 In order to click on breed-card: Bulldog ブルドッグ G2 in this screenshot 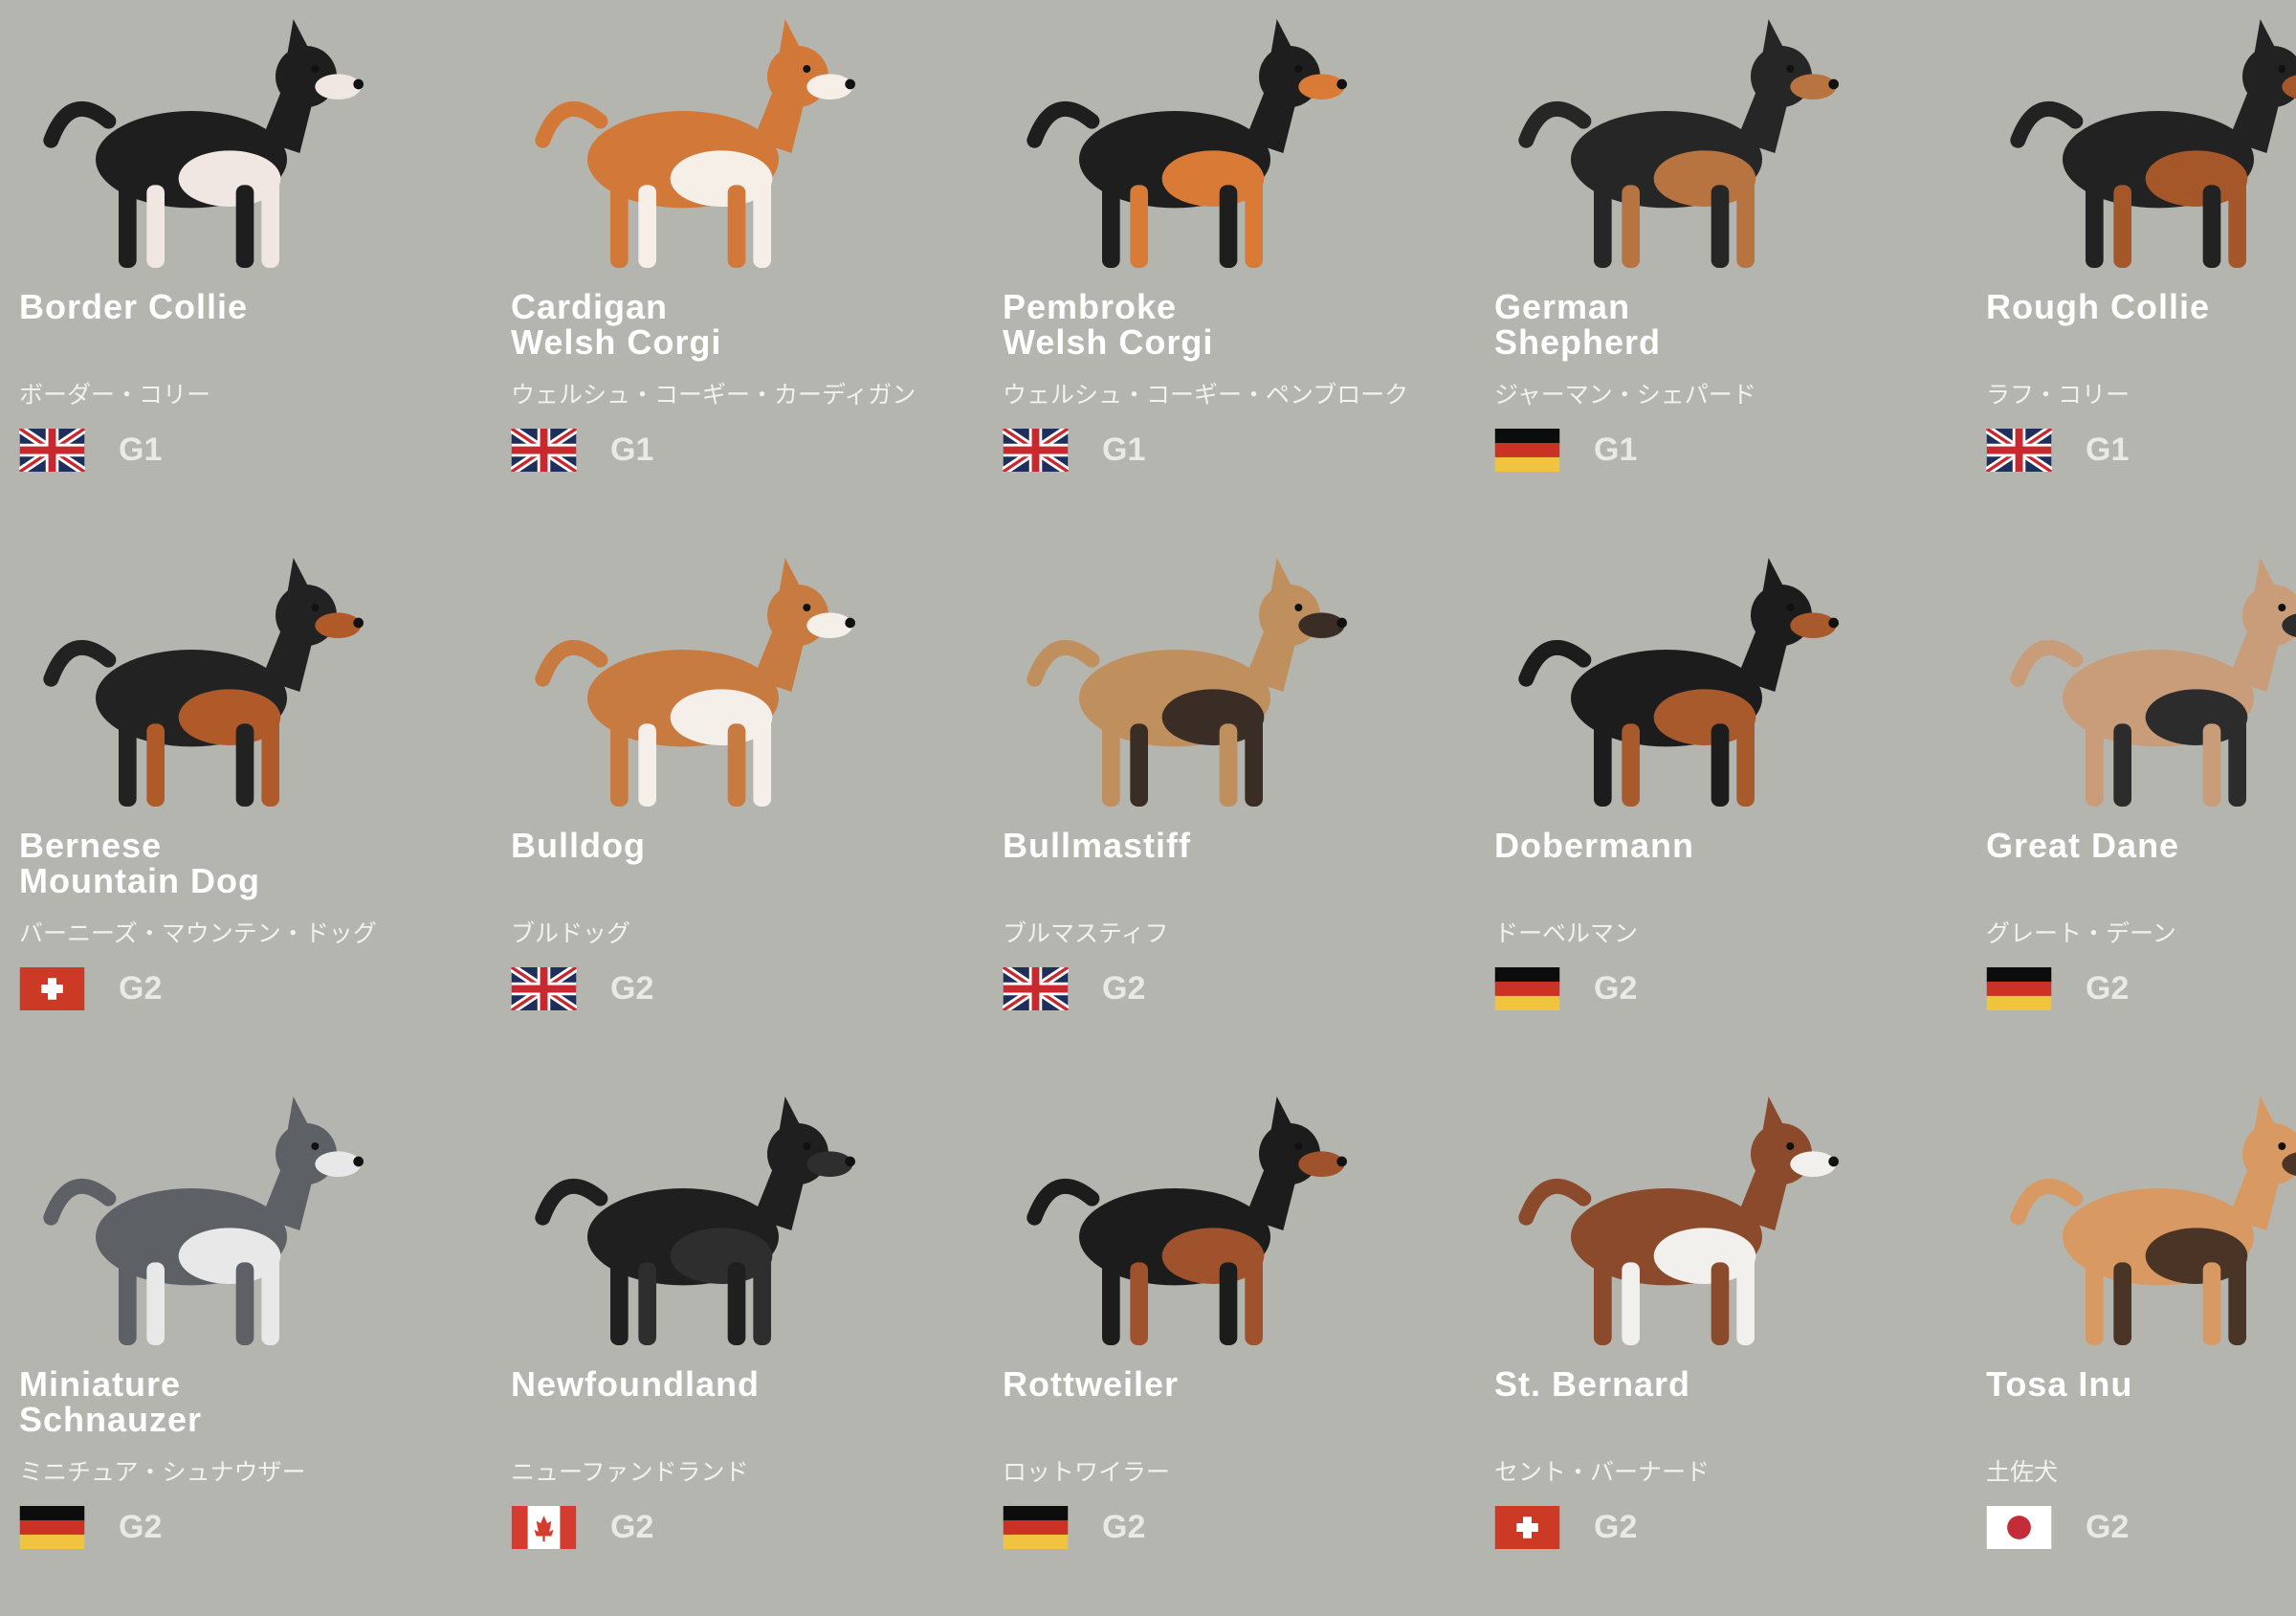, I will do `click(757, 808)`.